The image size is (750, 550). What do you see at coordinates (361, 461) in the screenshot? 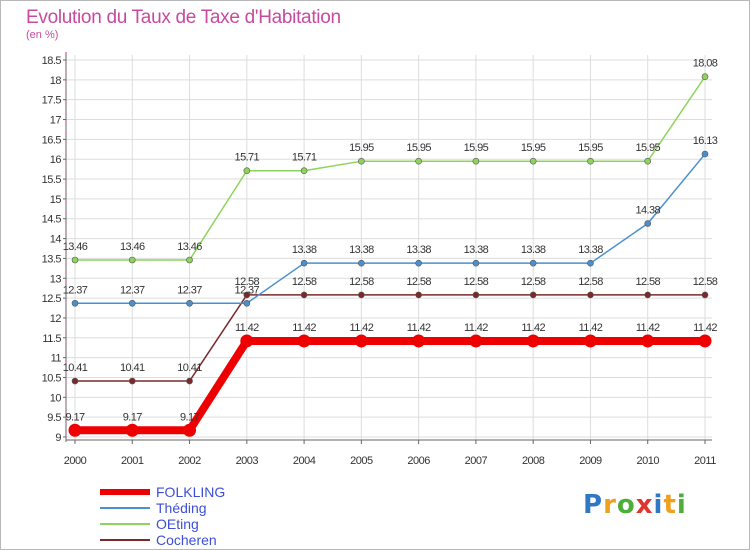
I see `x-tick-label: 2005` at bounding box center [361, 461].